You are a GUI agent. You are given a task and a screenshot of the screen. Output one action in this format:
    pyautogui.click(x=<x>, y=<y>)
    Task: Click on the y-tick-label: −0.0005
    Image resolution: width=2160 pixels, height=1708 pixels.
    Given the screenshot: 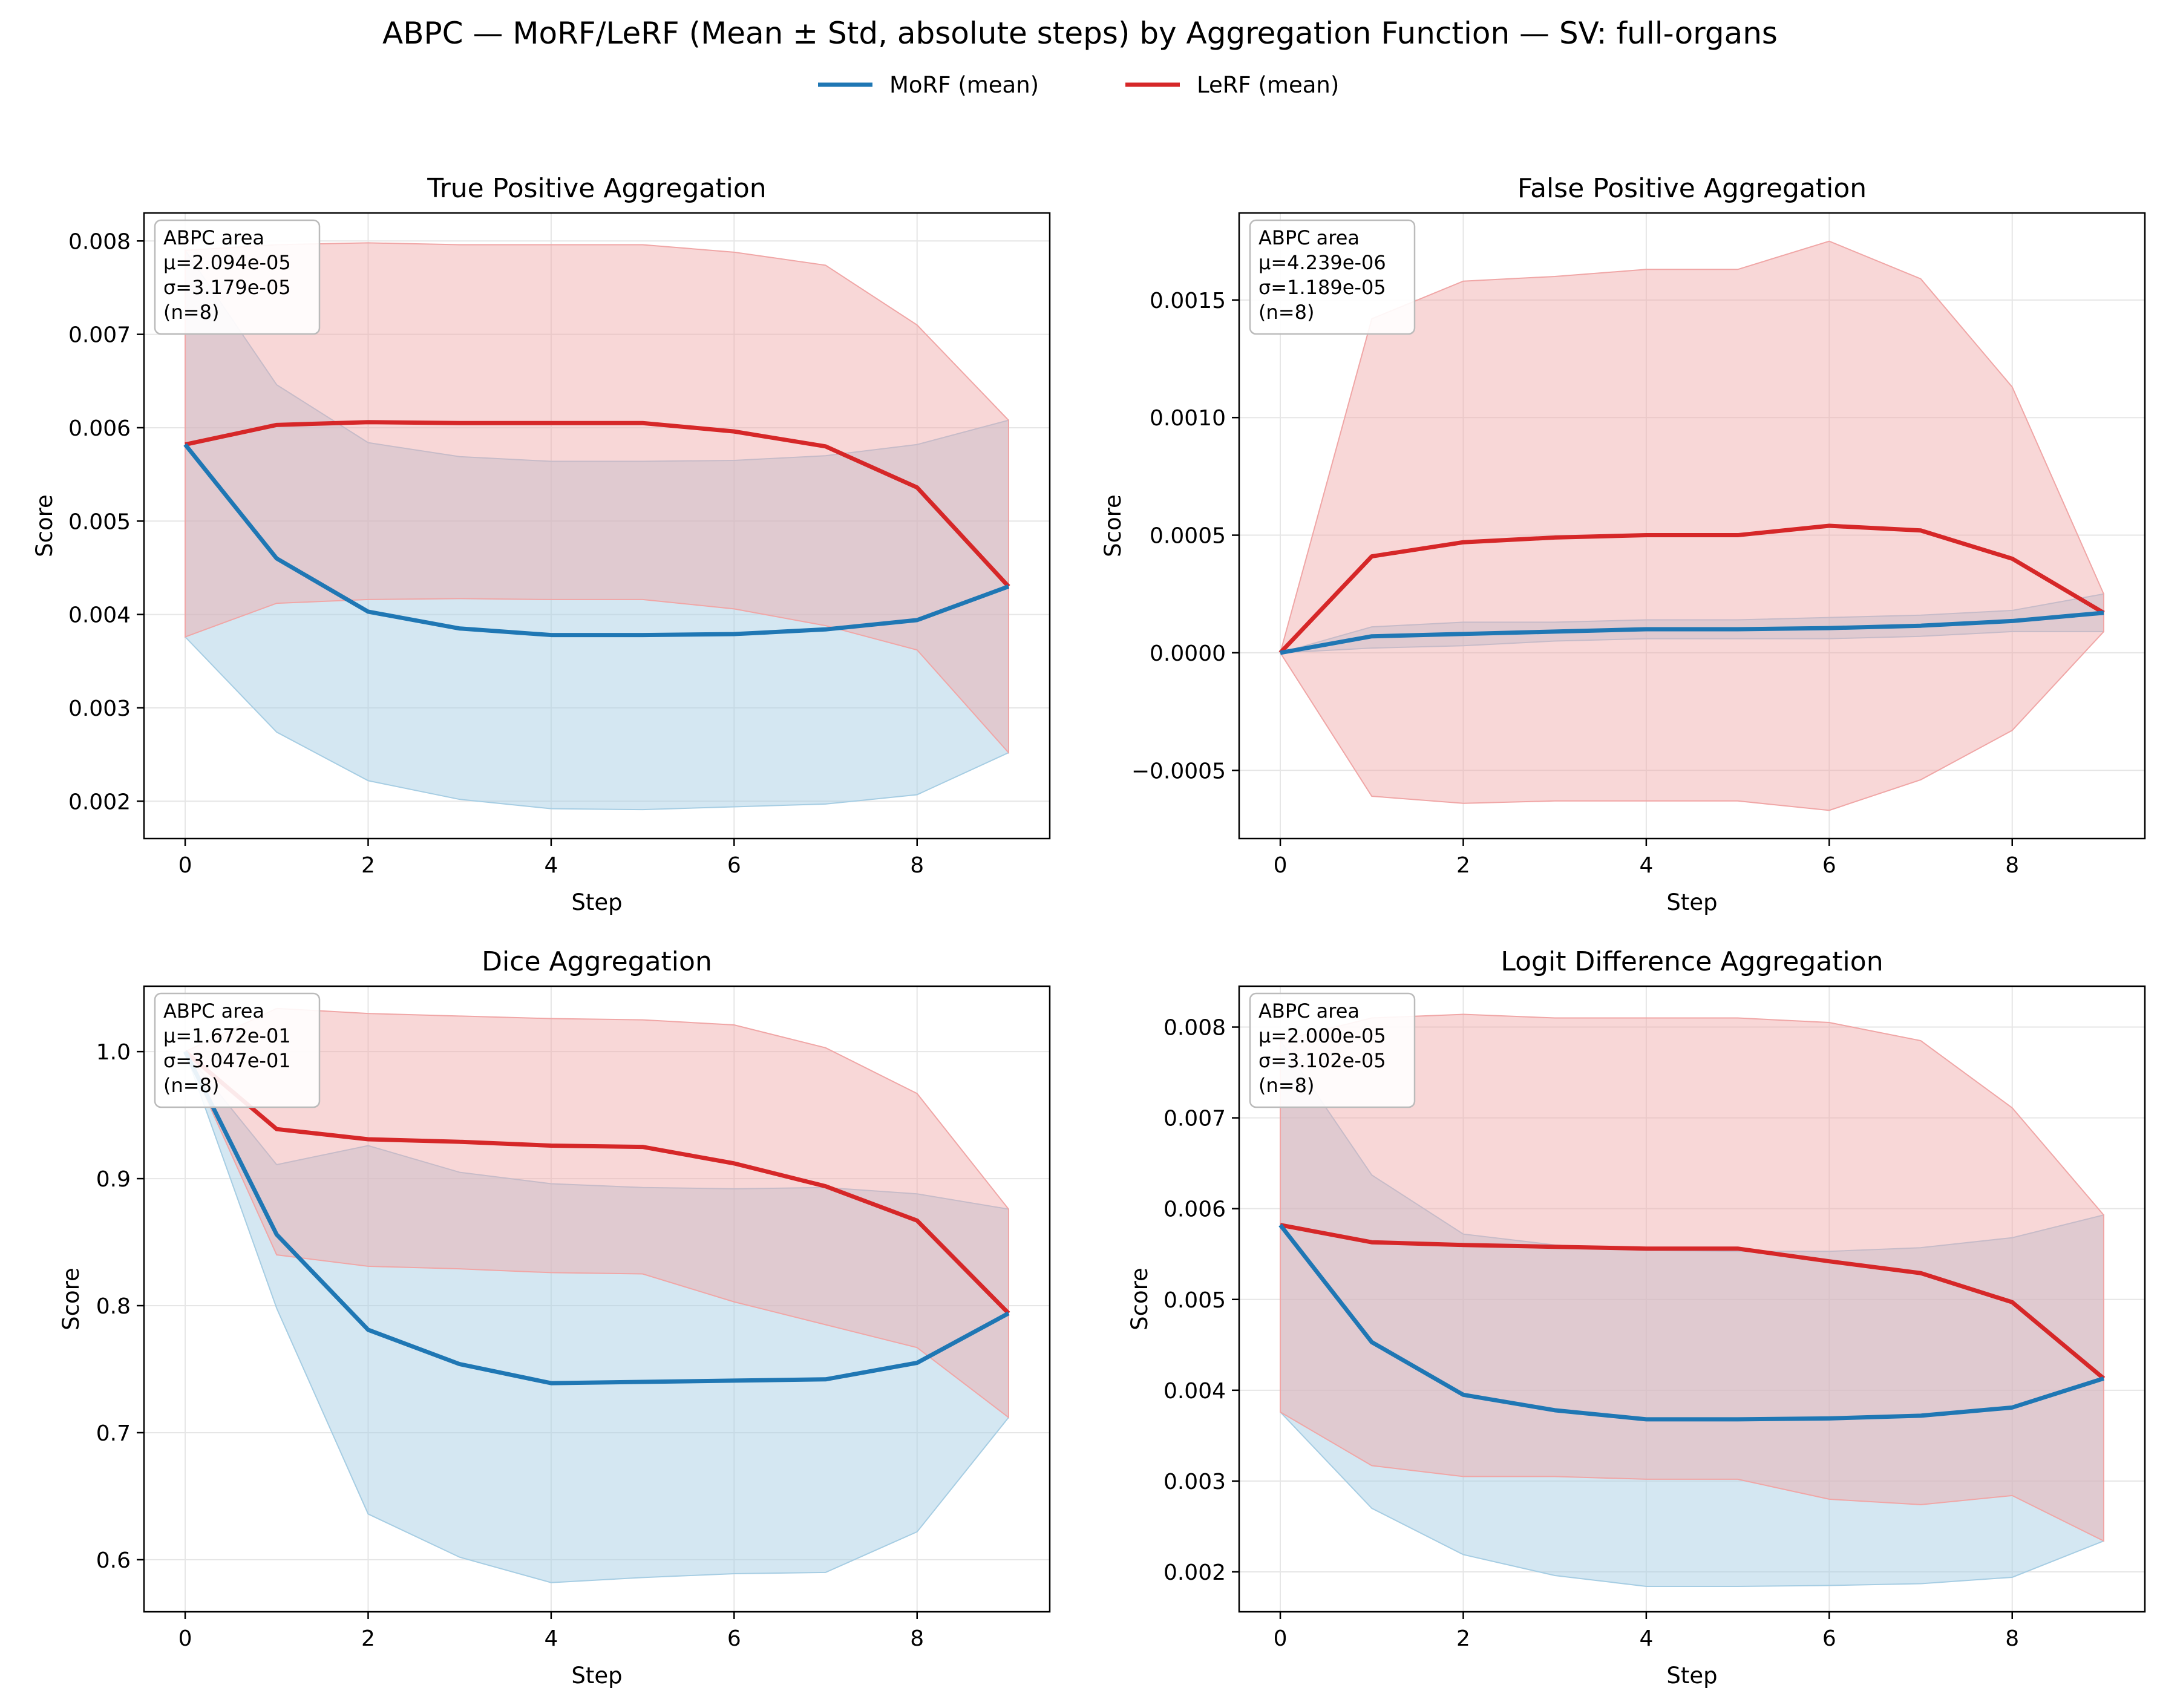 What is the action you would take?
    pyautogui.click(x=1178, y=771)
    